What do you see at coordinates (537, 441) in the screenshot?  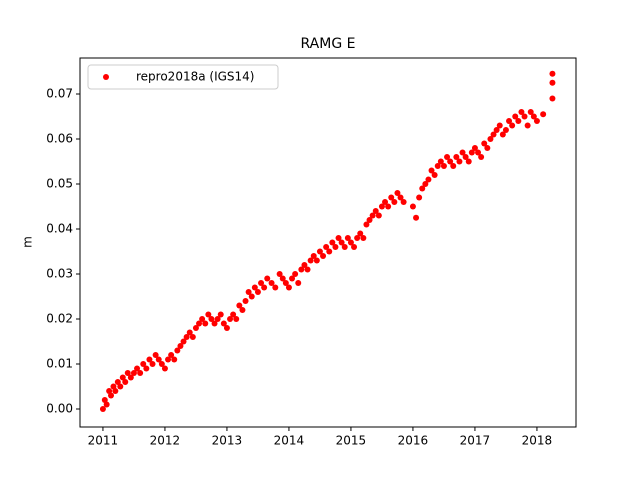 I see `x-tick-label: 2018` at bounding box center [537, 441].